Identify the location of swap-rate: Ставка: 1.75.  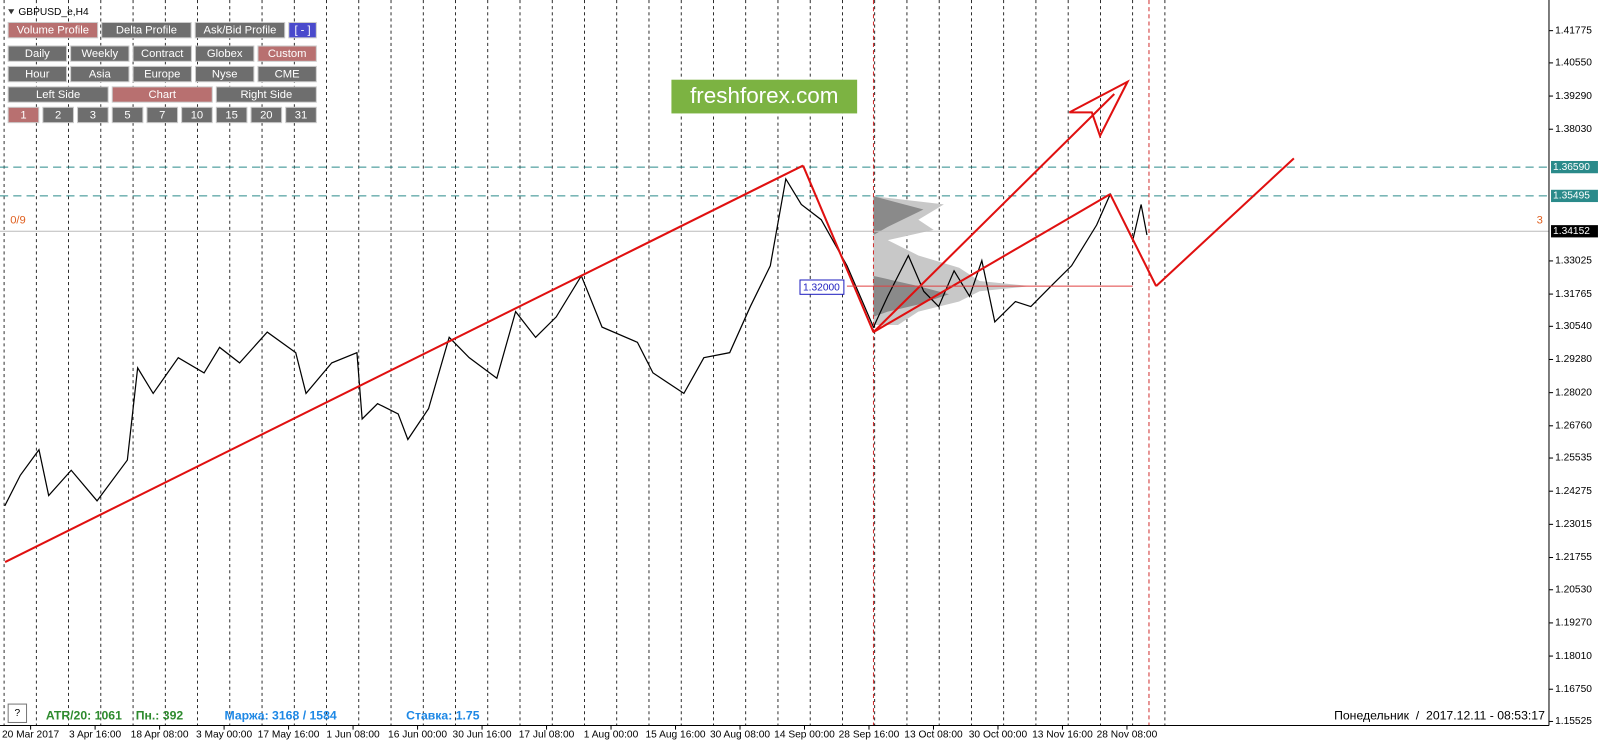
(443, 716).